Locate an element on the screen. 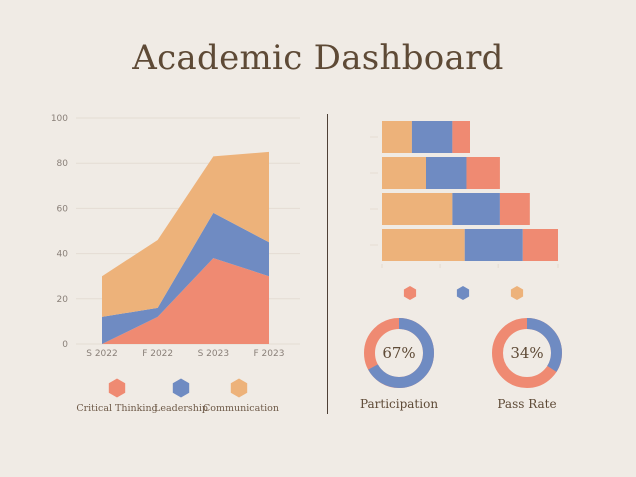  area-layers is located at coordinates (185, 247).